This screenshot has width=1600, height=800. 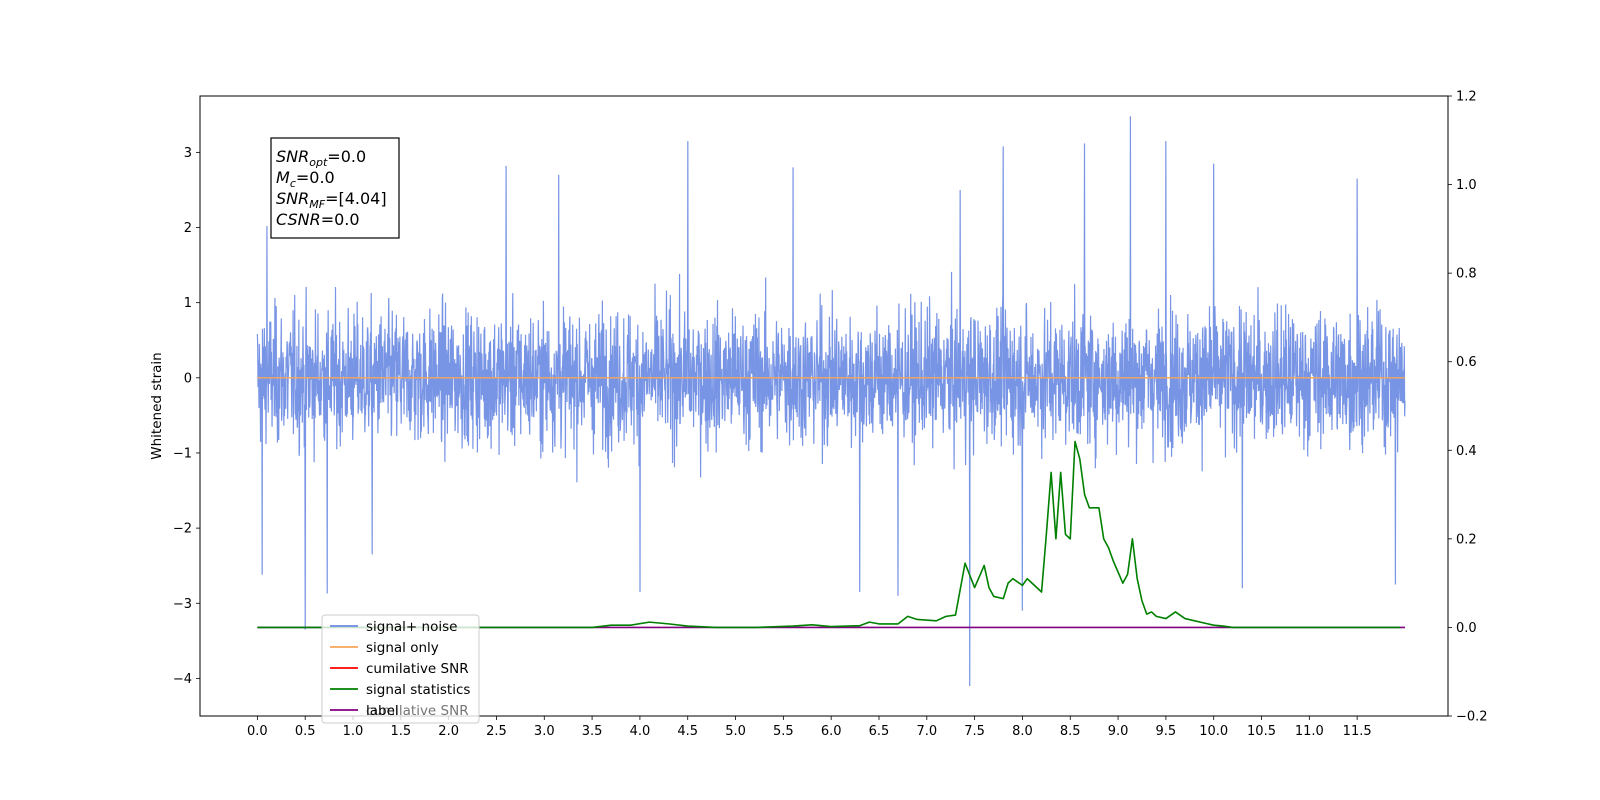 I want to click on x-tick-label: 7.0, so click(x=926, y=731).